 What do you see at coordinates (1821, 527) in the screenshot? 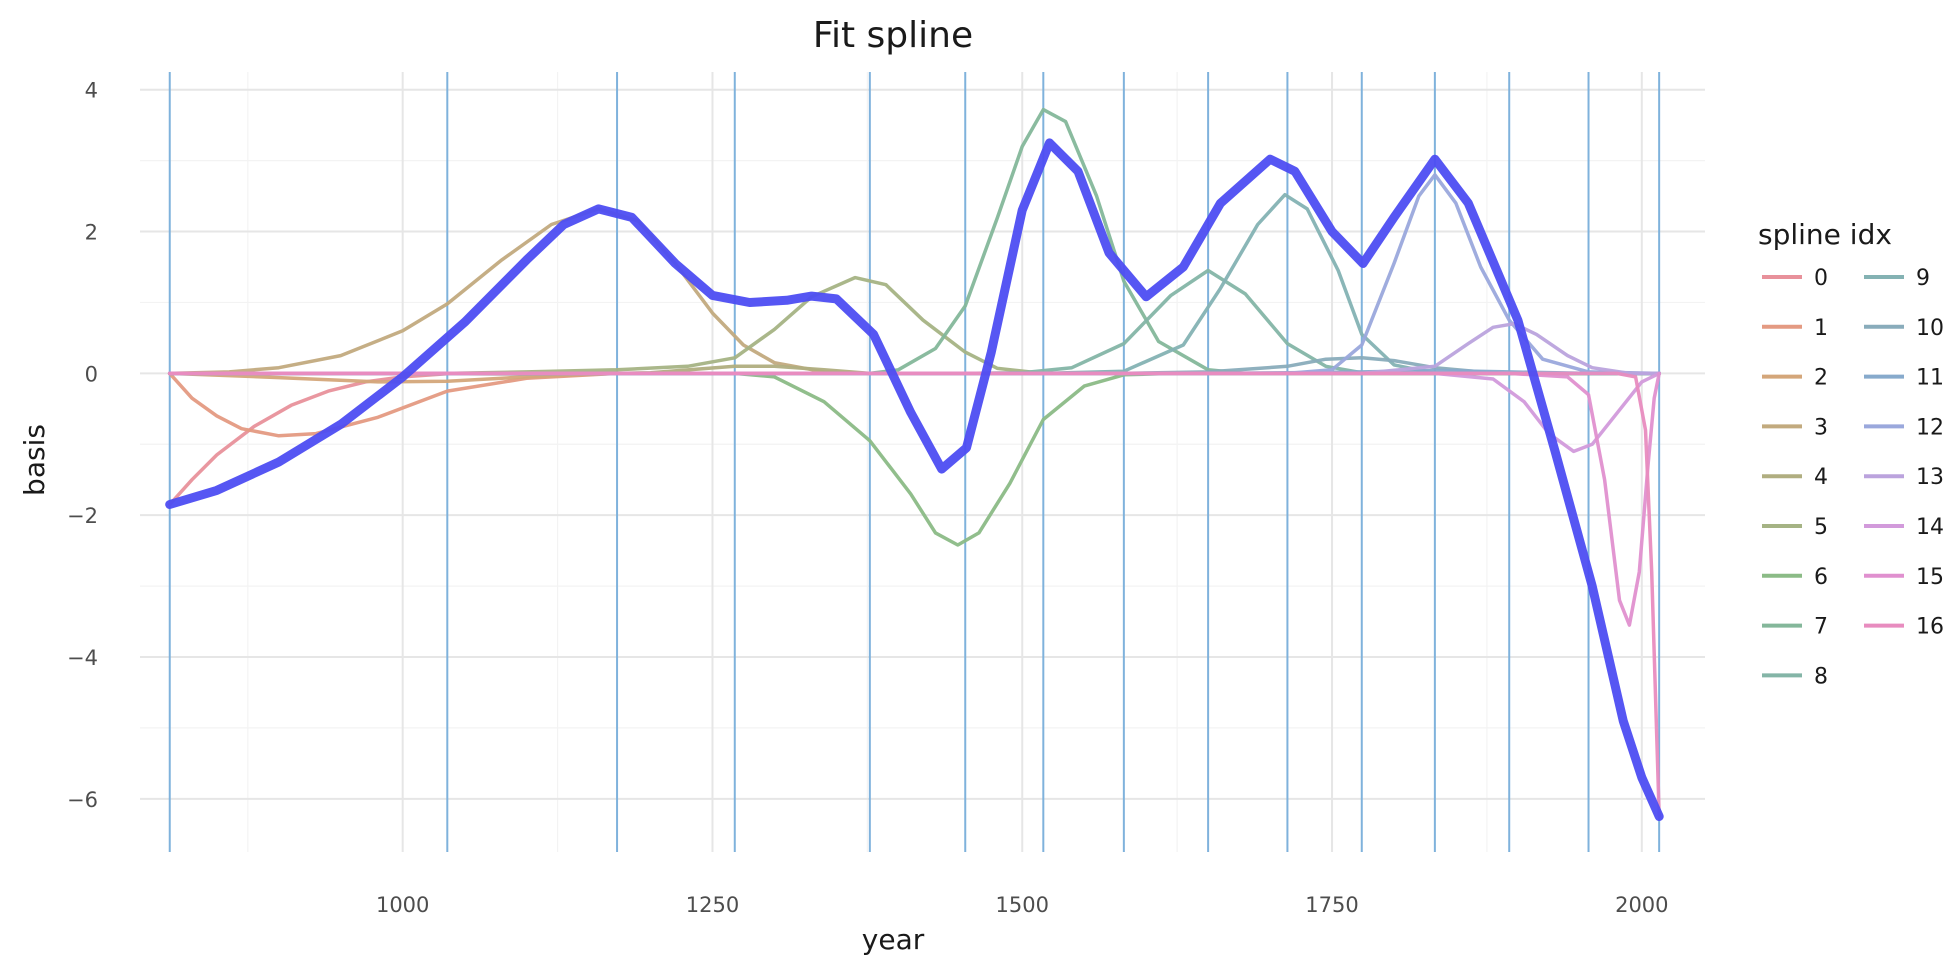
I see `legend-label: 5` at bounding box center [1821, 527].